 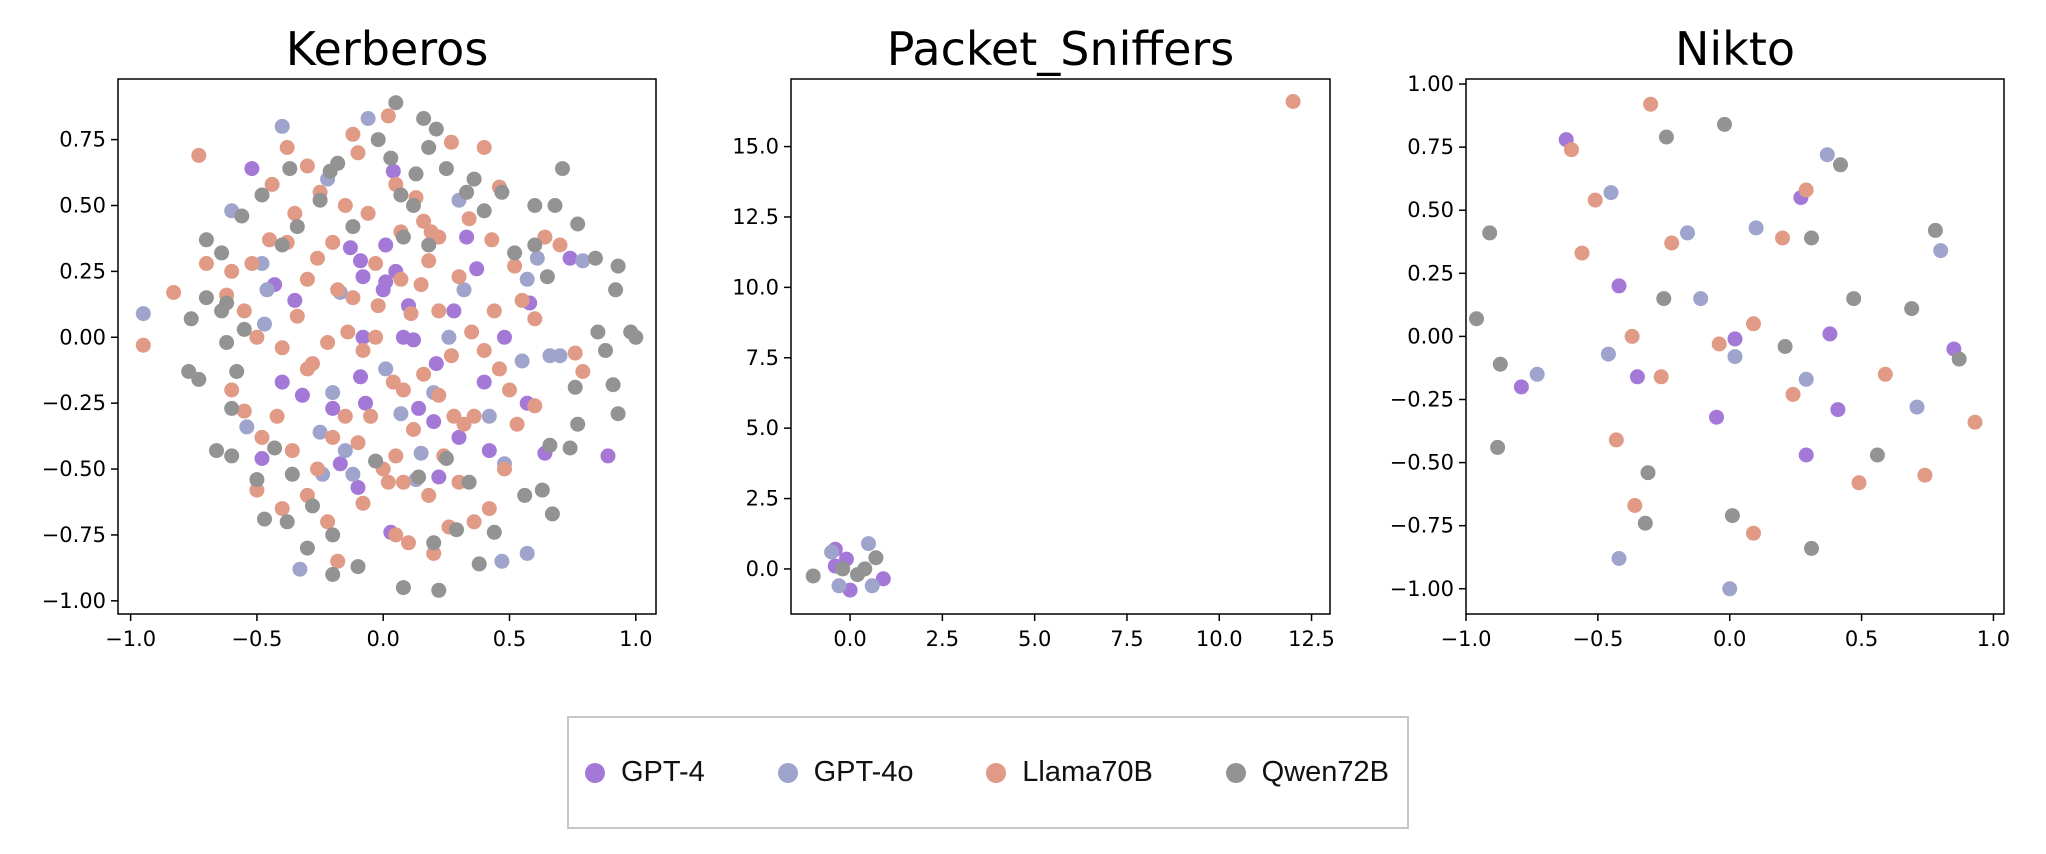 What do you see at coordinates (1735, 49) in the screenshot?
I see `panel-title-nikto: Nikto` at bounding box center [1735, 49].